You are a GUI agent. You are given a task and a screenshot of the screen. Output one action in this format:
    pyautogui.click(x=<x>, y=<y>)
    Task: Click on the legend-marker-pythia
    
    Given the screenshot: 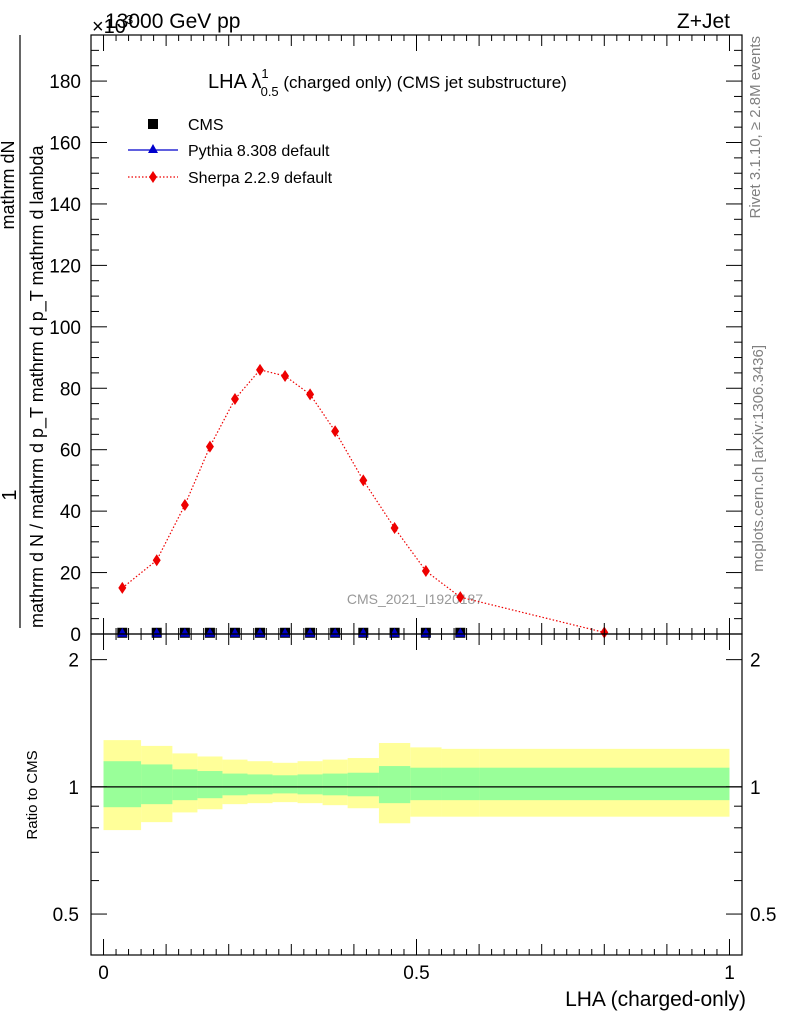 What is the action you would take?
    pyautogui.click(x=153, y=148)
    